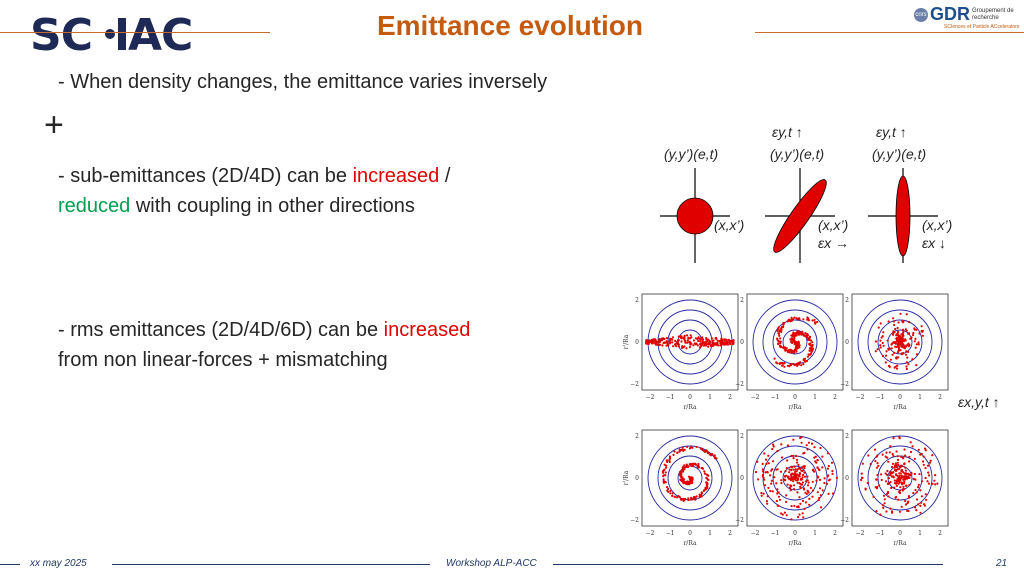 This screenshot has width=1024, height=576. Describe the element at coordinates (135, 32) in the screenshot. I see `header-rule-left` at that location.